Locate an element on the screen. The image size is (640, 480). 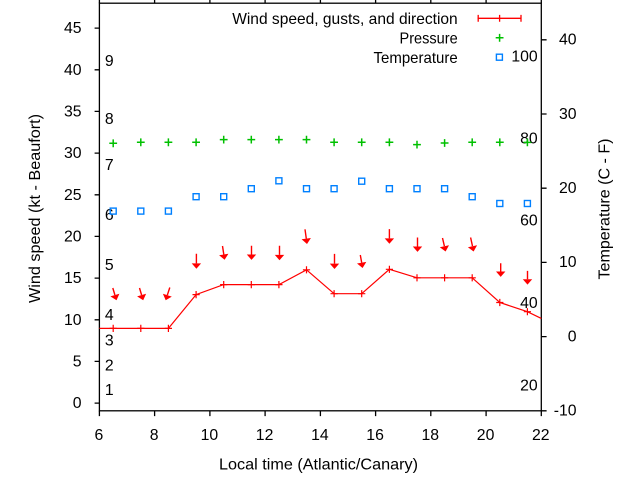
svg-text: 7 is located at coordinates (109, 165).